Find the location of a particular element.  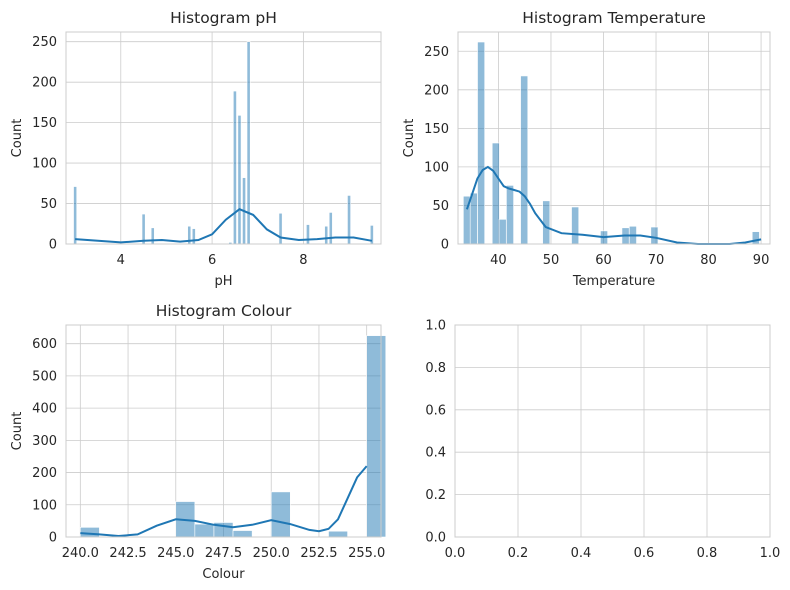

y-tick-label: 300 is located at coordinates (44, 441).